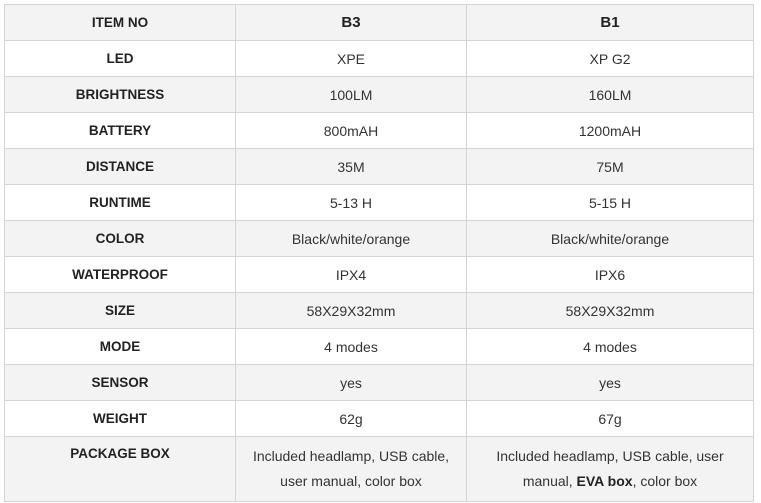 The height and width of the screenshot is (503, 761). Describe the element at coordinates (351, 130) in the screenshot. I see `b3-value: 800mAH` at that location.